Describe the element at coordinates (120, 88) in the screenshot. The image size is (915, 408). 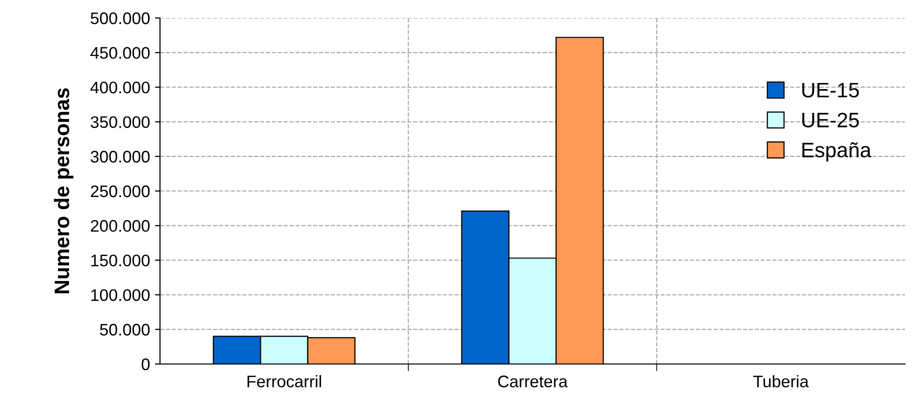
I see `y-tick-label: 400.000` at that location.